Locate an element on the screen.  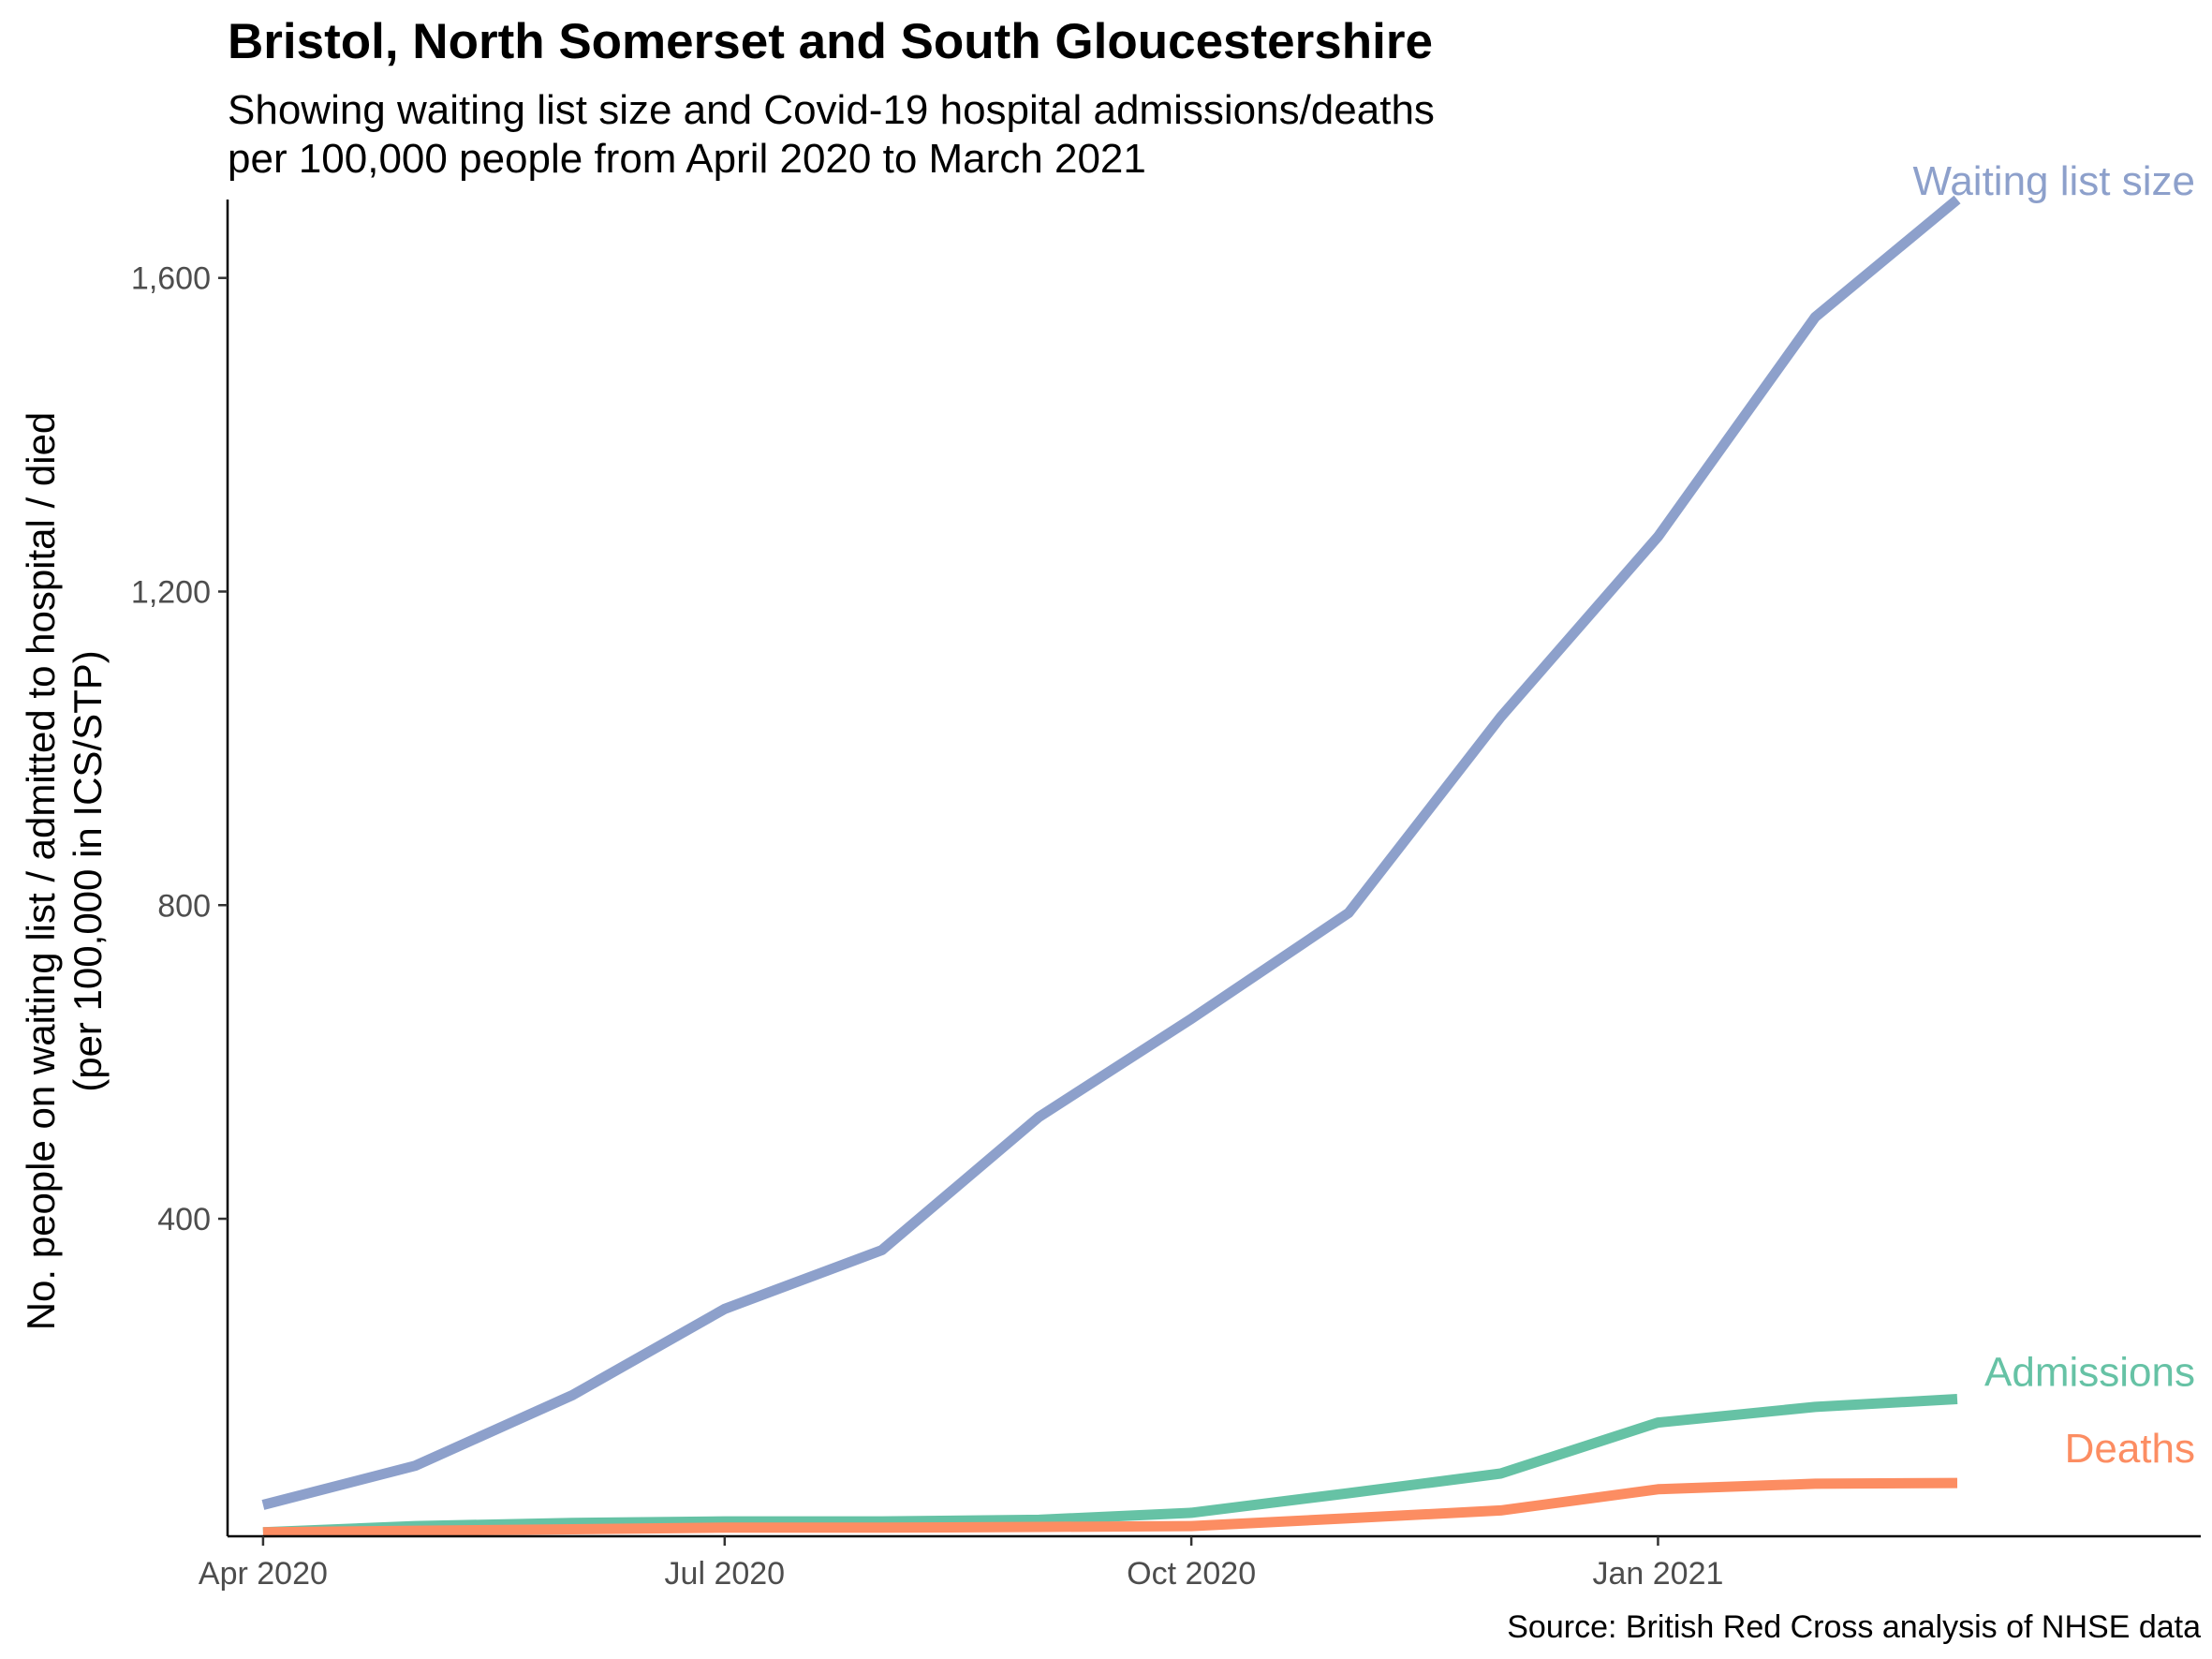
series-label-admissions: Admissions is located at coordinates (2089, 1373).